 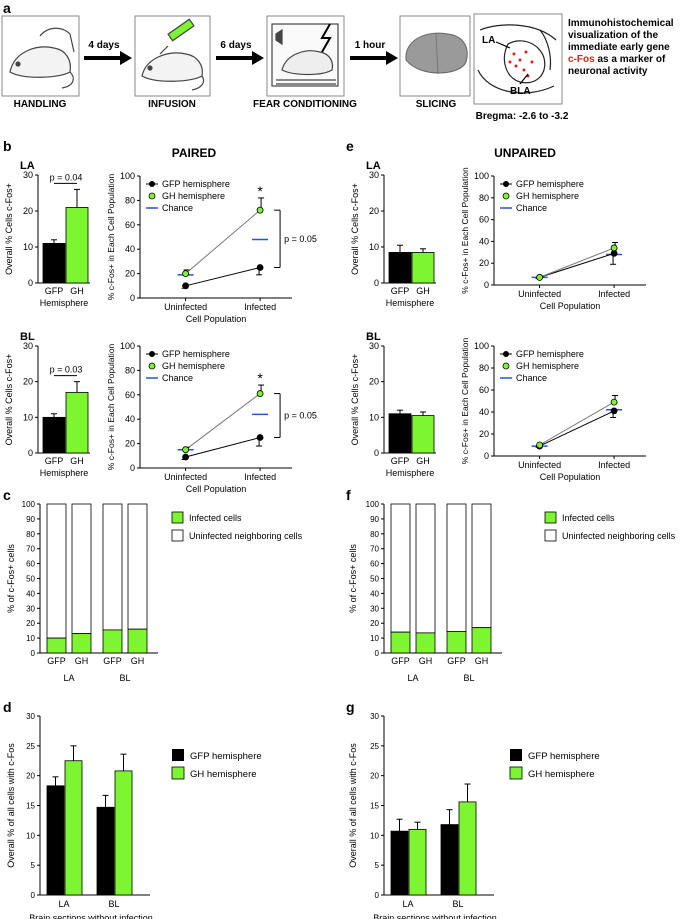 What do you see at coordinates (516, 773) in the screenshot?
I see `legend-swatch-gh` at bounding box center [516, 773].